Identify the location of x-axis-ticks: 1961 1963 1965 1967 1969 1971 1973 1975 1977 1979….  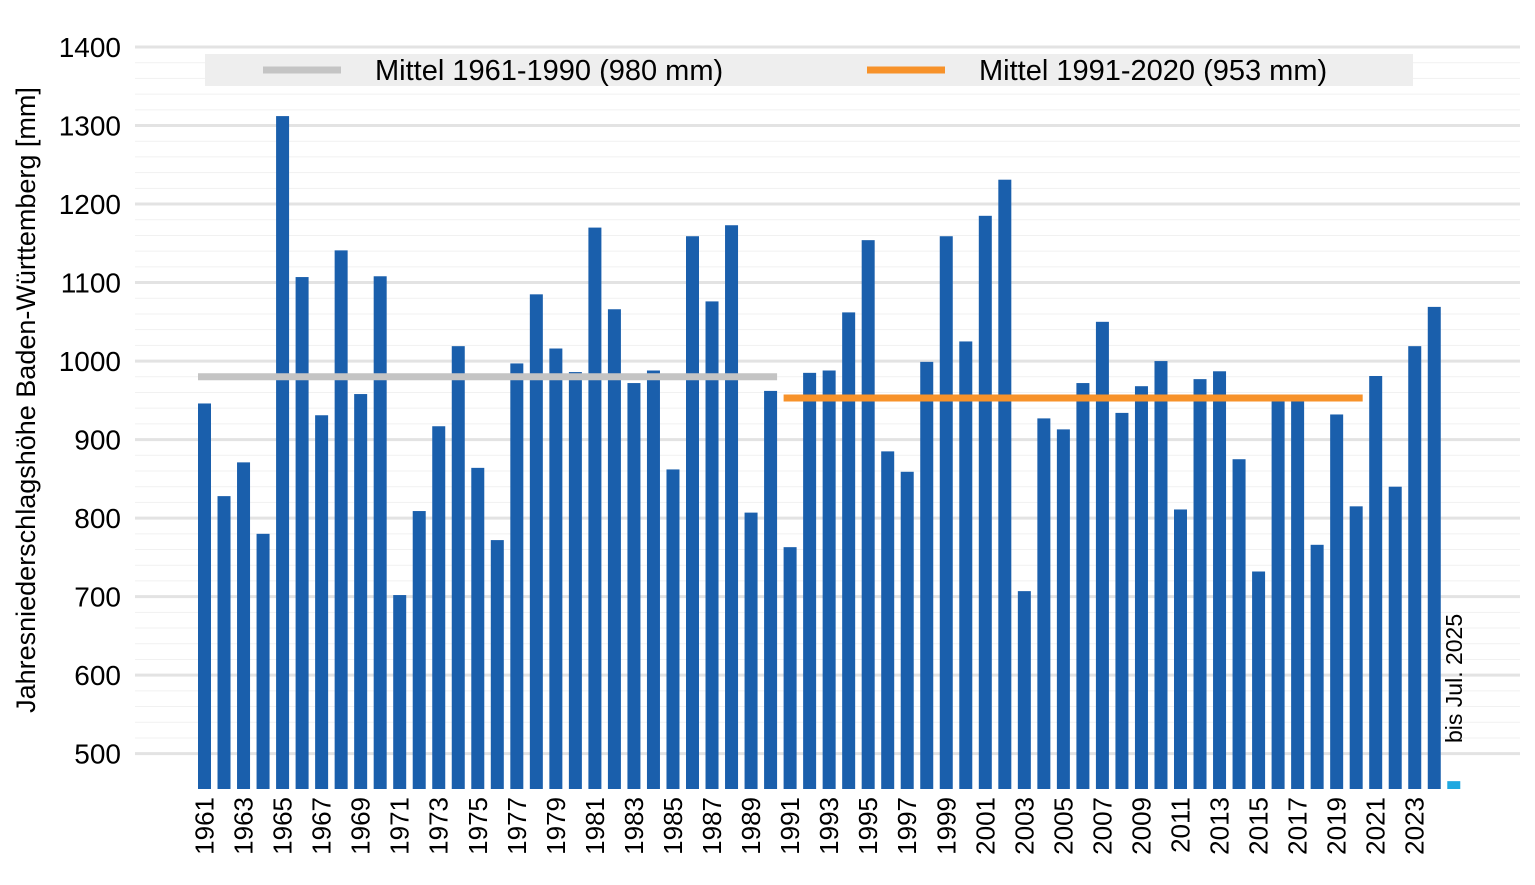
(810, 826).